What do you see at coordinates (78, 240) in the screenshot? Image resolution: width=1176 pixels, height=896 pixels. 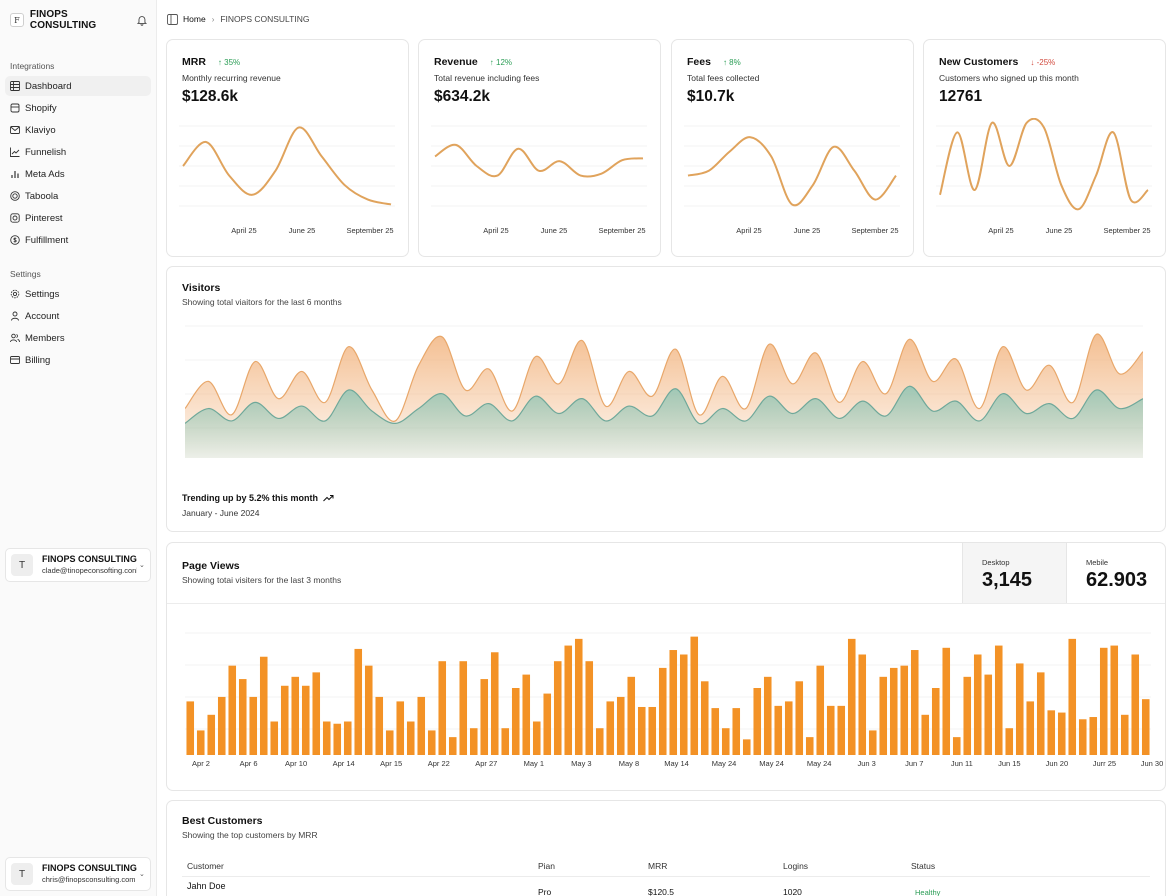 I see `sidebar-item-fulfillment: Fulfillment` at bounding box center [78, 240].